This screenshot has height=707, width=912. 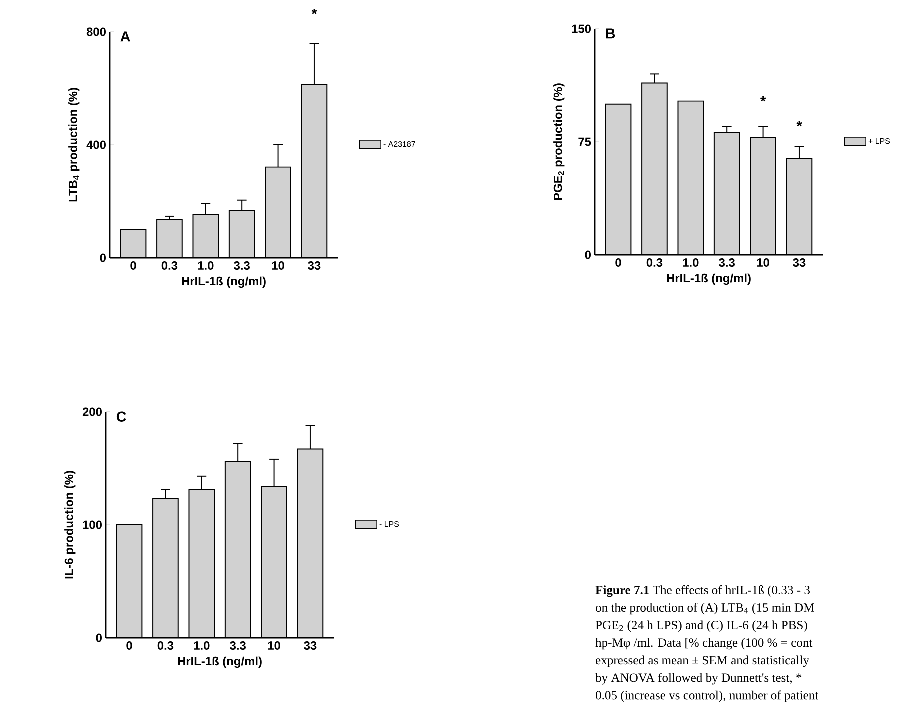 I want to click on text: Figure 7.1 The effects of hrIL-1ß (0.33 - 3, so click(x=703, y=592).